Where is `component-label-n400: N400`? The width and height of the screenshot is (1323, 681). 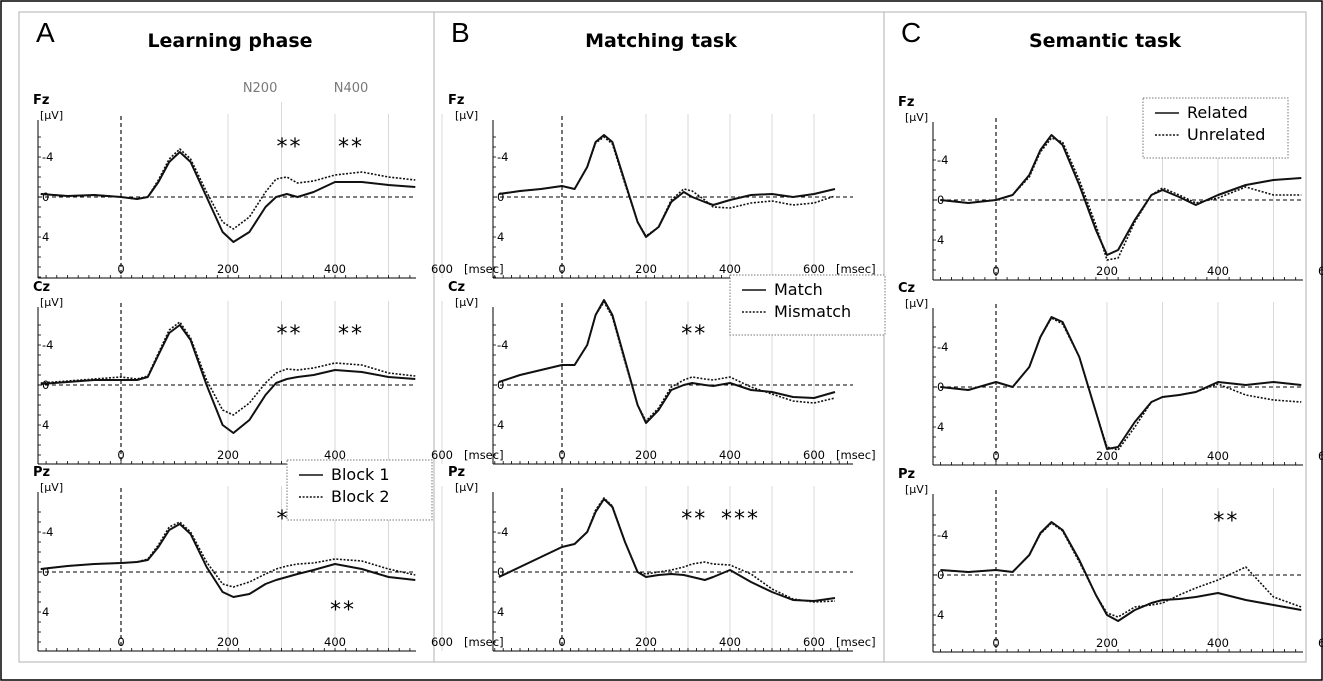
component-label-n400: N400 is located at coordinates (351, 88).